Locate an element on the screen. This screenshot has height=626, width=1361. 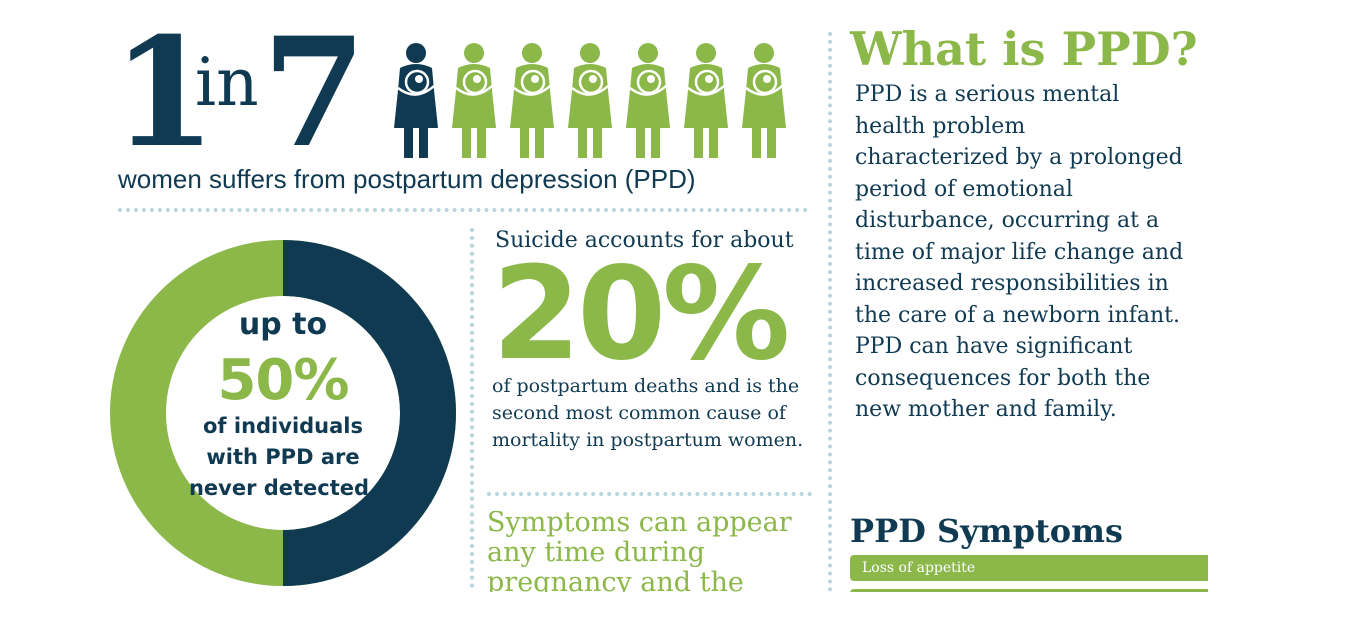
stat-number-seven: 7 is located at coordinates (314, 93).